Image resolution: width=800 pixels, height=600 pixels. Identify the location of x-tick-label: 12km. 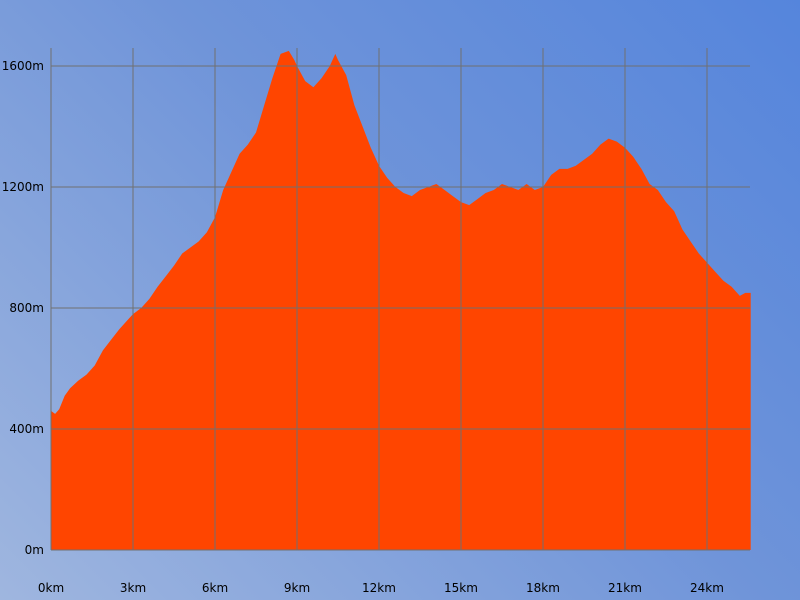
(379, 588).